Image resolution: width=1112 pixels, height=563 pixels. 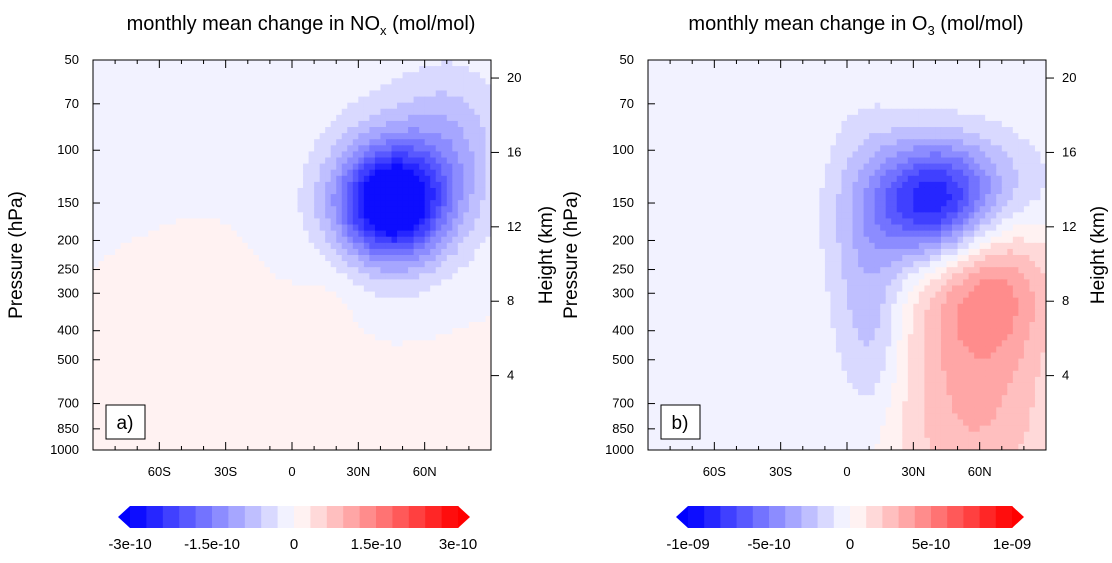 What do you see at coordinates (318, 517) in the screenshot?
I see `colorbar-segment` at bounding box center [318, 517].